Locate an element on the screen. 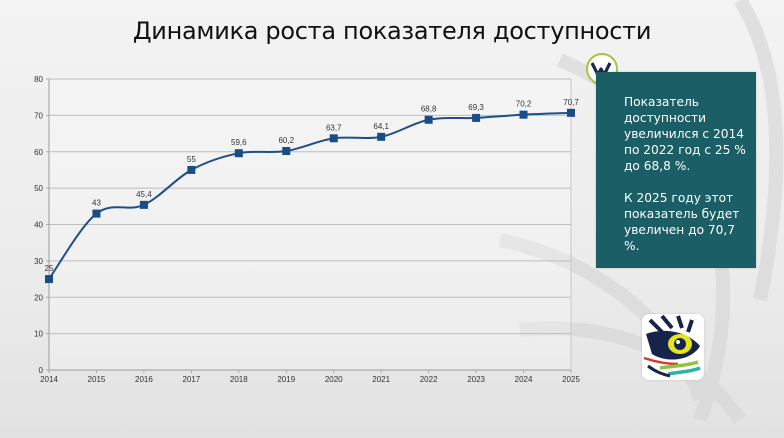 The height and width of the screenshot is (438, 784). x-tick-label: 2015 is located at coordinates (97, 379).